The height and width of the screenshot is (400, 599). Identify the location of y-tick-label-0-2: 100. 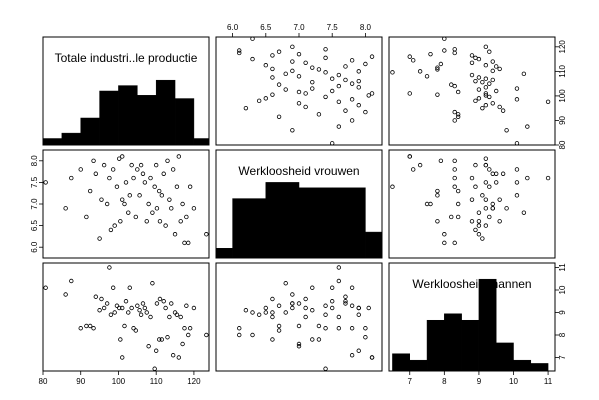
(562, 96).